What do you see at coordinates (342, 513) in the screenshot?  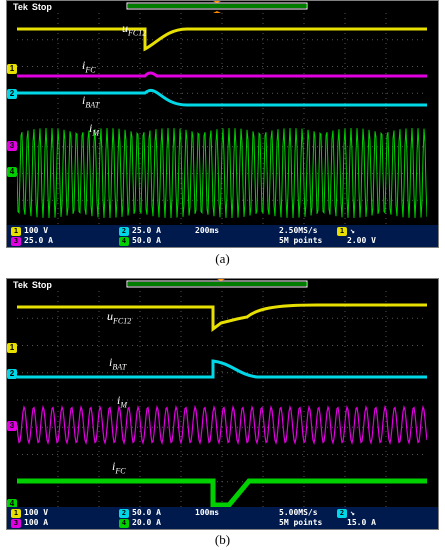 I see `trigger-source-badge: 2` at bounding box center [342, 513].